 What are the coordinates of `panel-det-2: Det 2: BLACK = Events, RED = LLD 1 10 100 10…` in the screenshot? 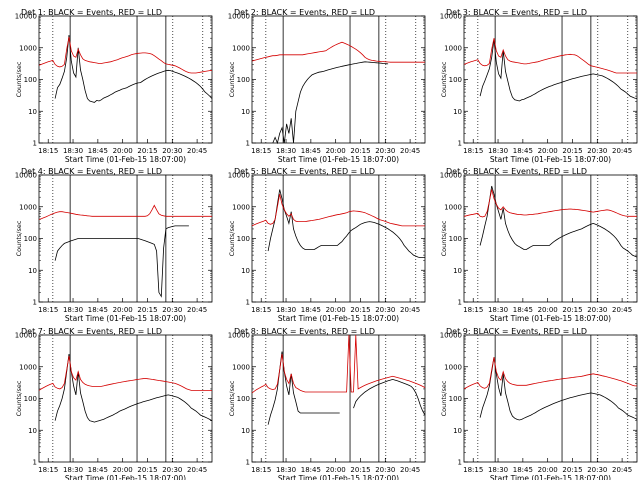 It's located at (327, 86).